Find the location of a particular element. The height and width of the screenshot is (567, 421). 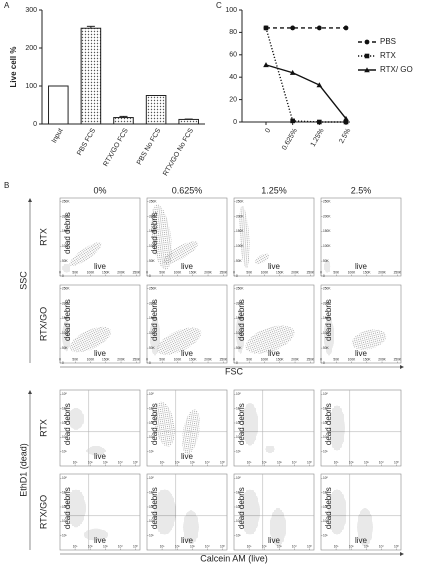

x-tick-label: 200K is located at coordinates (295, 359).